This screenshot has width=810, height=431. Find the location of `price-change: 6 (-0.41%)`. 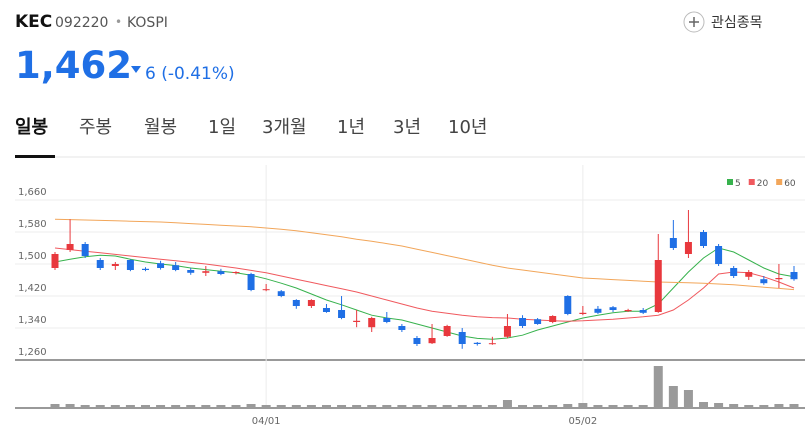

price-change: 6 (-0.41%) is located at coordinates (190, 74).